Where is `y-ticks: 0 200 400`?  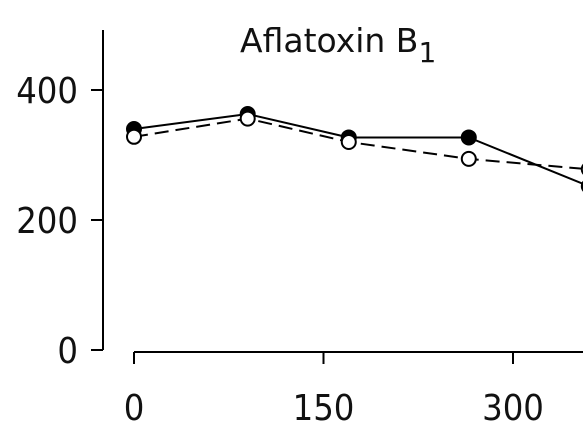
y-ticks: 0 200 400 is located at coordinates (59, 221).